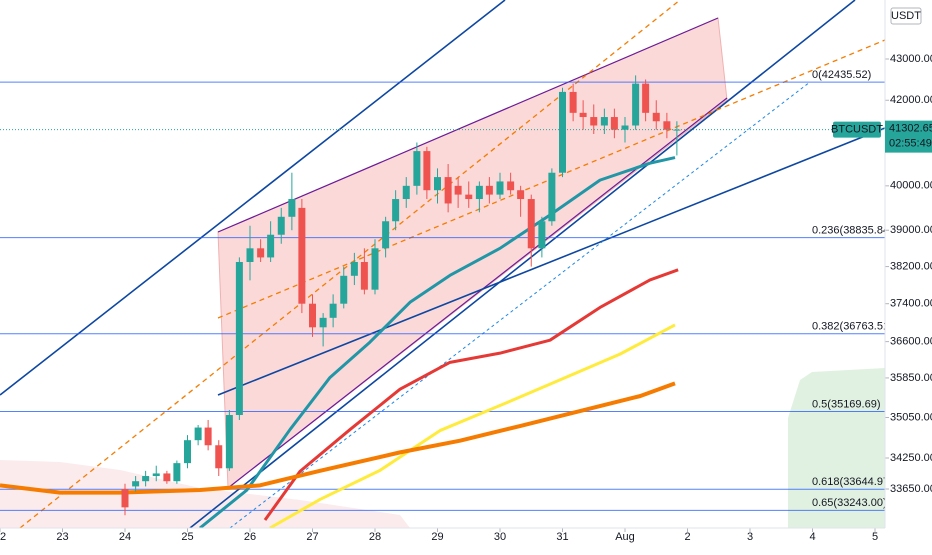 Image resolution: width=932 pixels, height=555 pixels. What do you see at coordinates (911, 378) in the screenshot?
I see `y-tick-label: 35850.00` at bounding box center [911, 378].